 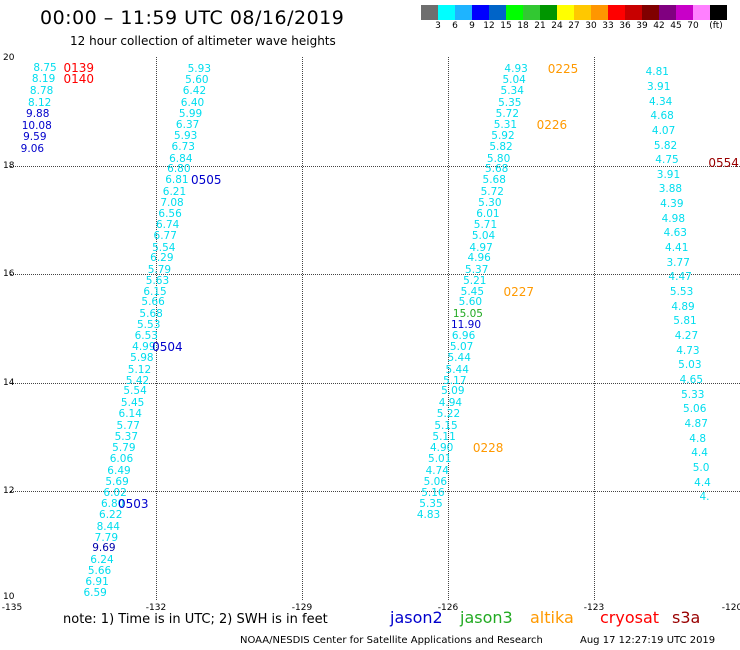 I want to click on wave-height-value: 9.06, so click(x=32, y=148).